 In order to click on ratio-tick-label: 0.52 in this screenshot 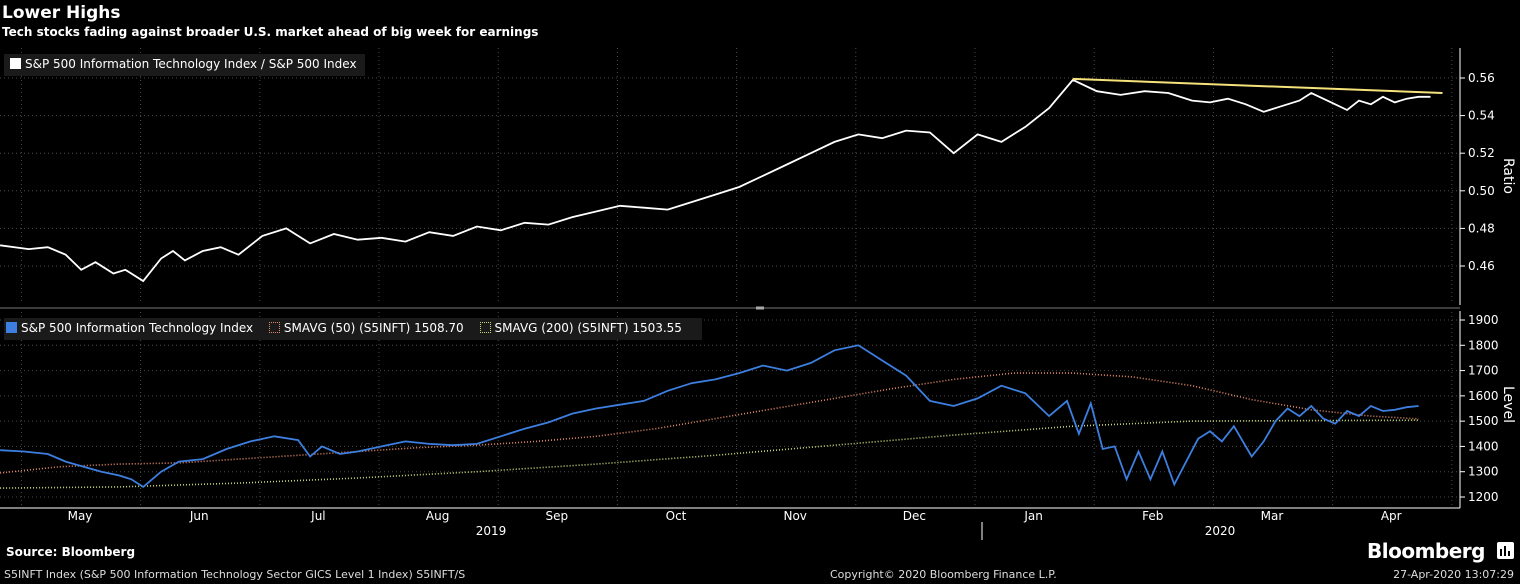, I will do `click(1481, 153)`.